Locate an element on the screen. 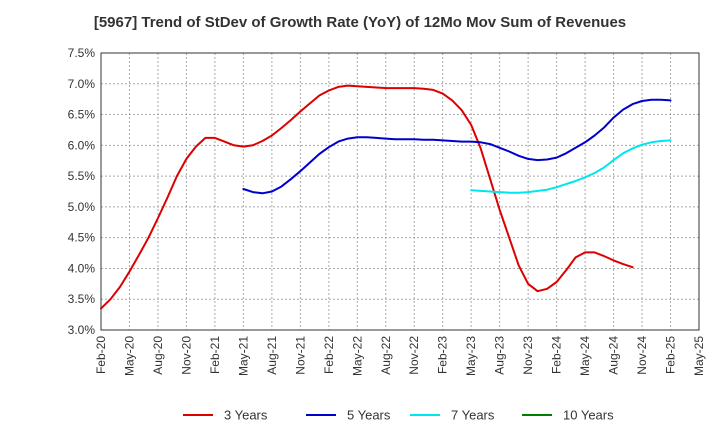  x-tick-label: Nov-20 is located at coordinates (186, 355).